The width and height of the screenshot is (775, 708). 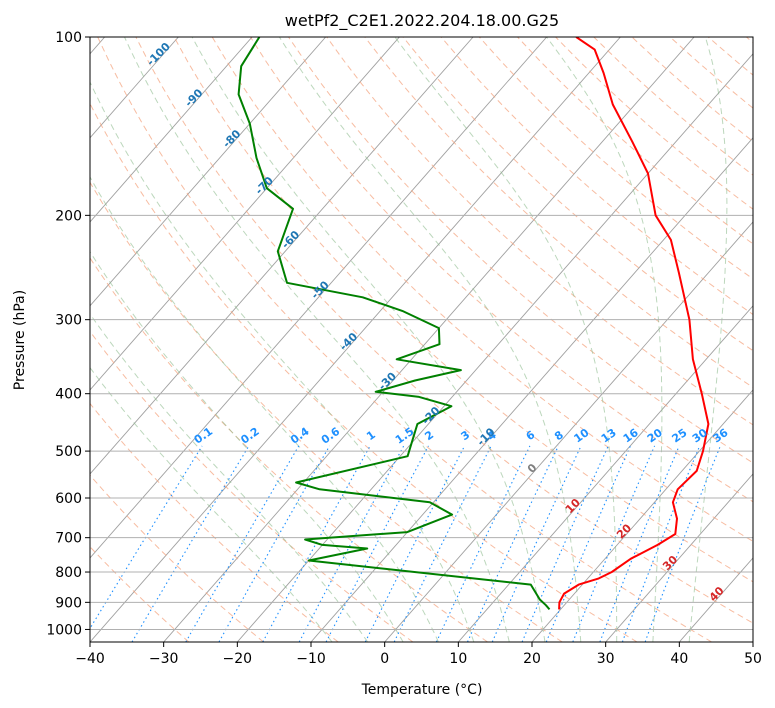 I want to click on y-tick-label: 300, so click(x=68, y=321).